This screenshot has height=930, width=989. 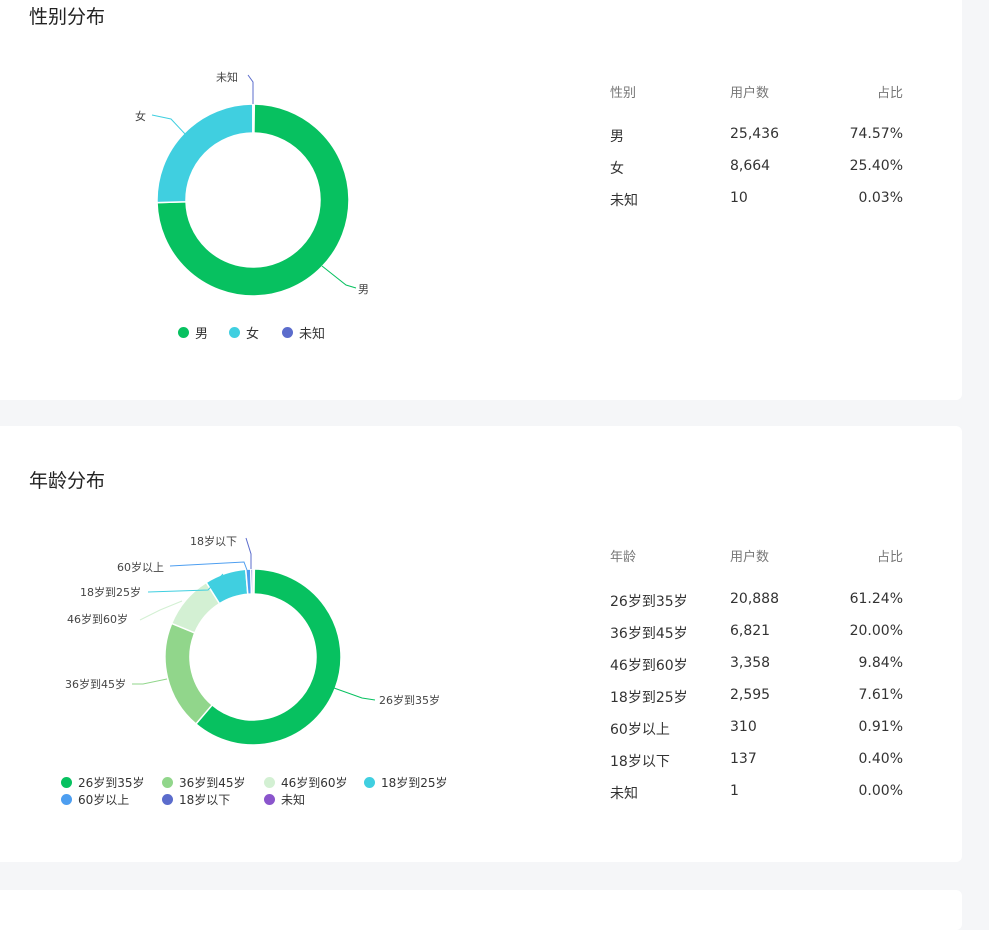 What do you see at coordinates (880, 663) in the screenshot?
I see `table-cell-ratio: 9.84%` at bounding box center [880, 663].